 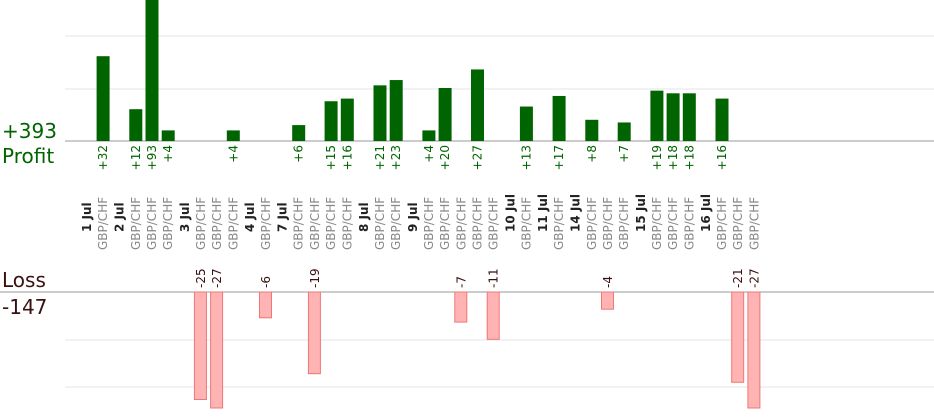 I want to click on loss-value-label: -21, so click(x=738, y=278).